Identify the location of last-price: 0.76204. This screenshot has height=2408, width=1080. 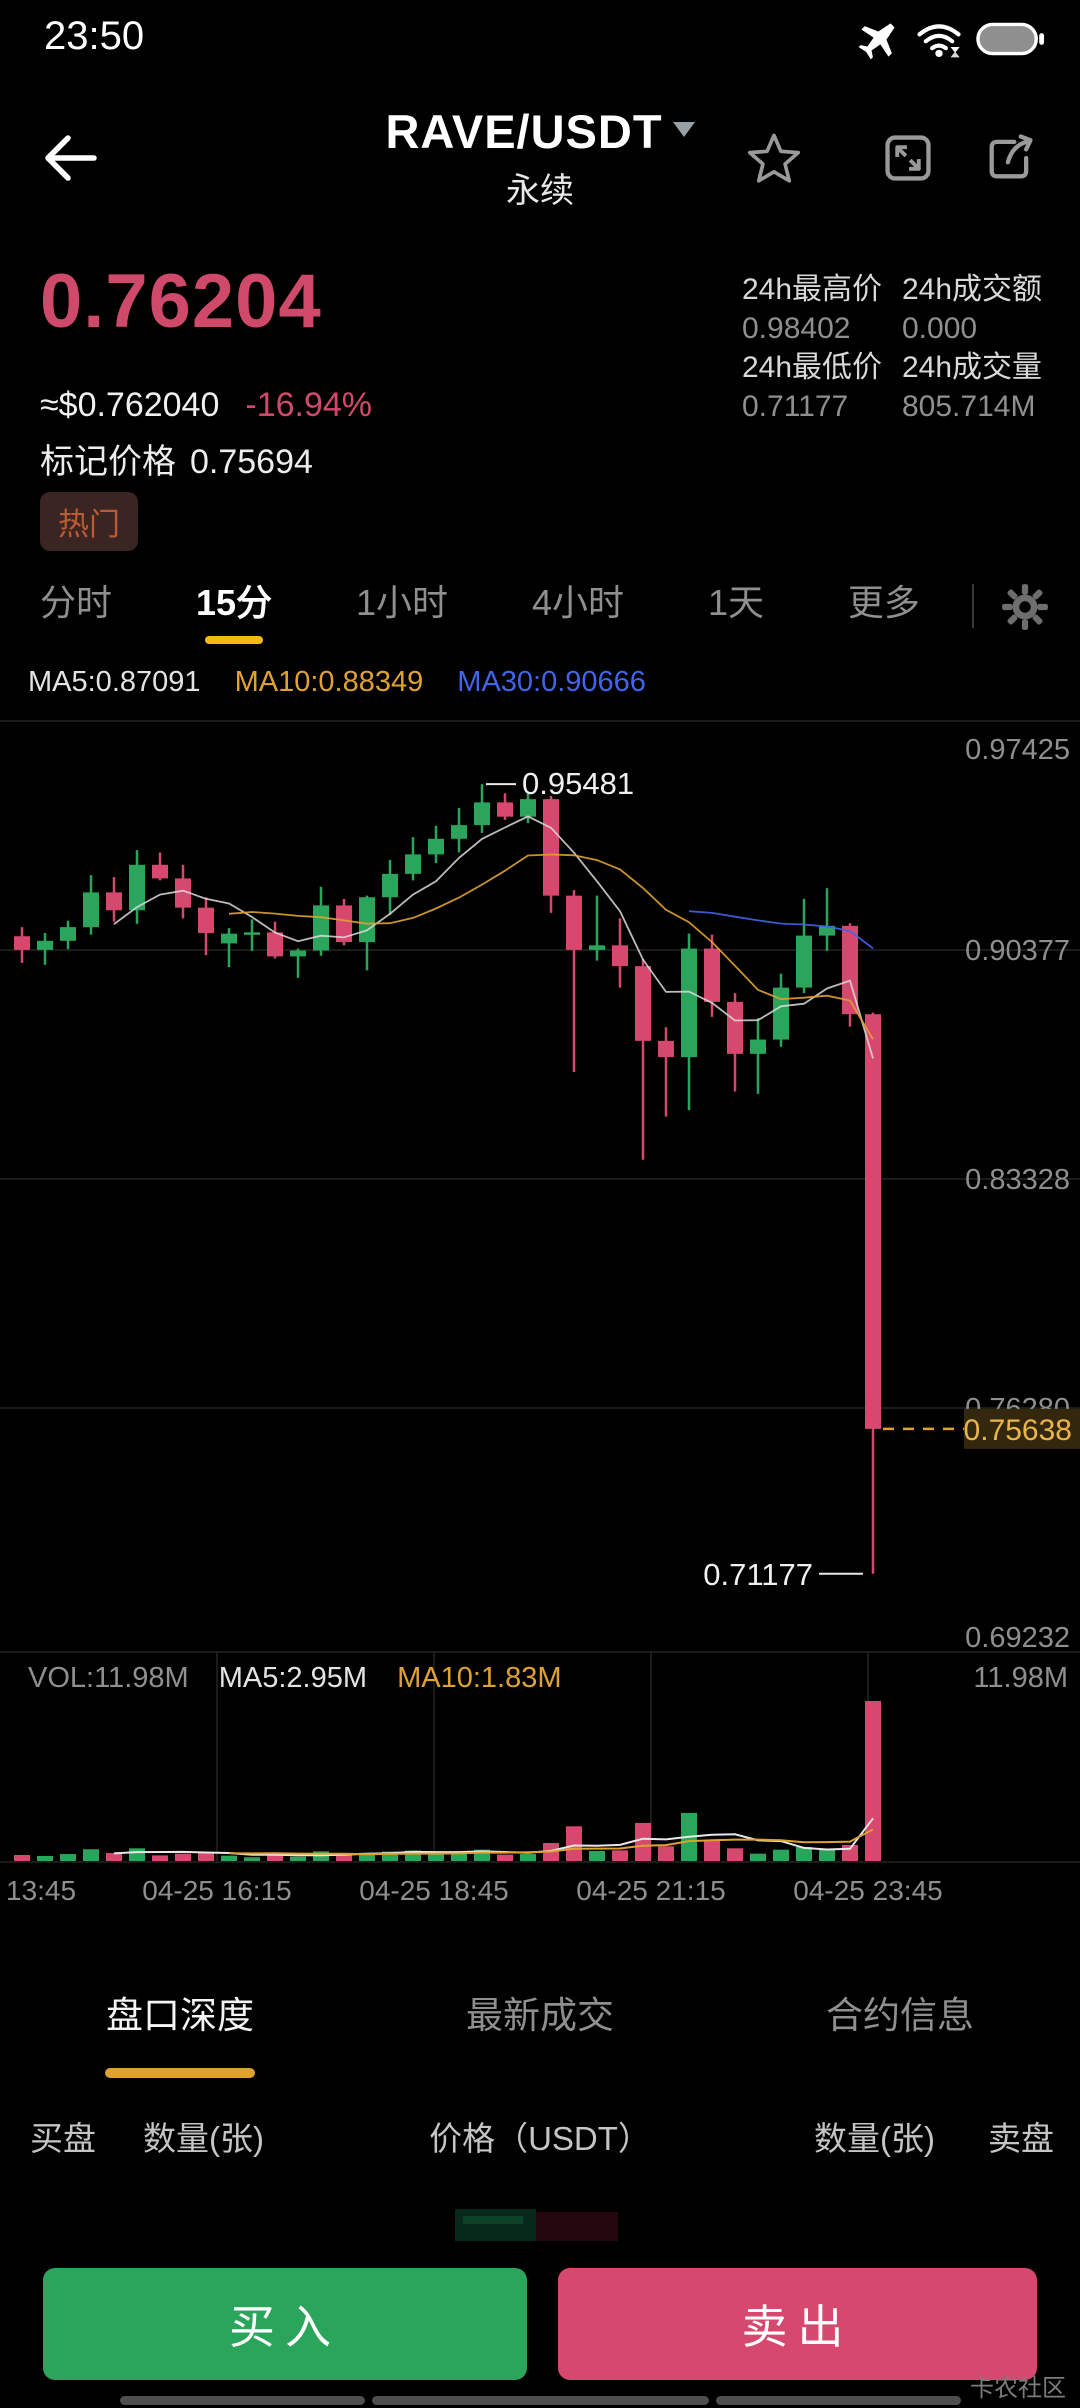
(181, 301).